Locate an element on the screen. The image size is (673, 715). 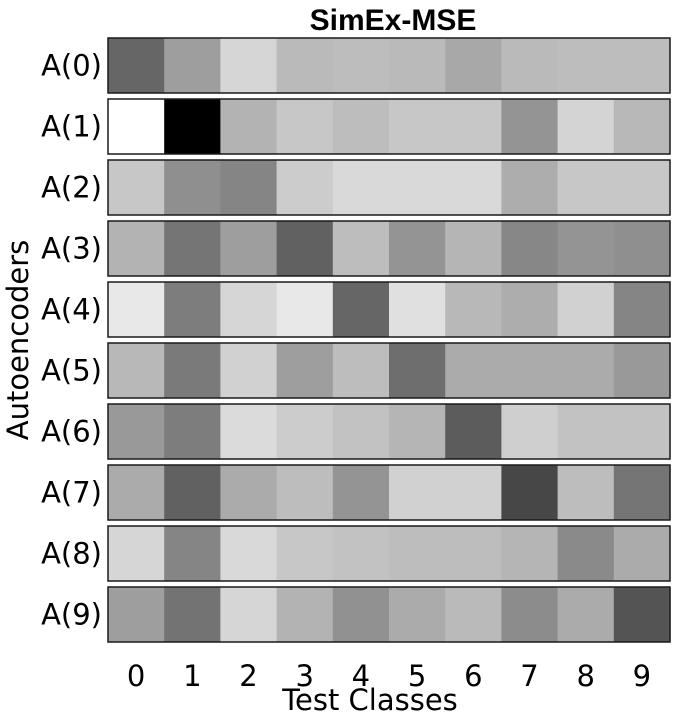
row-label: A(3) is located at coordinates (71, 249).